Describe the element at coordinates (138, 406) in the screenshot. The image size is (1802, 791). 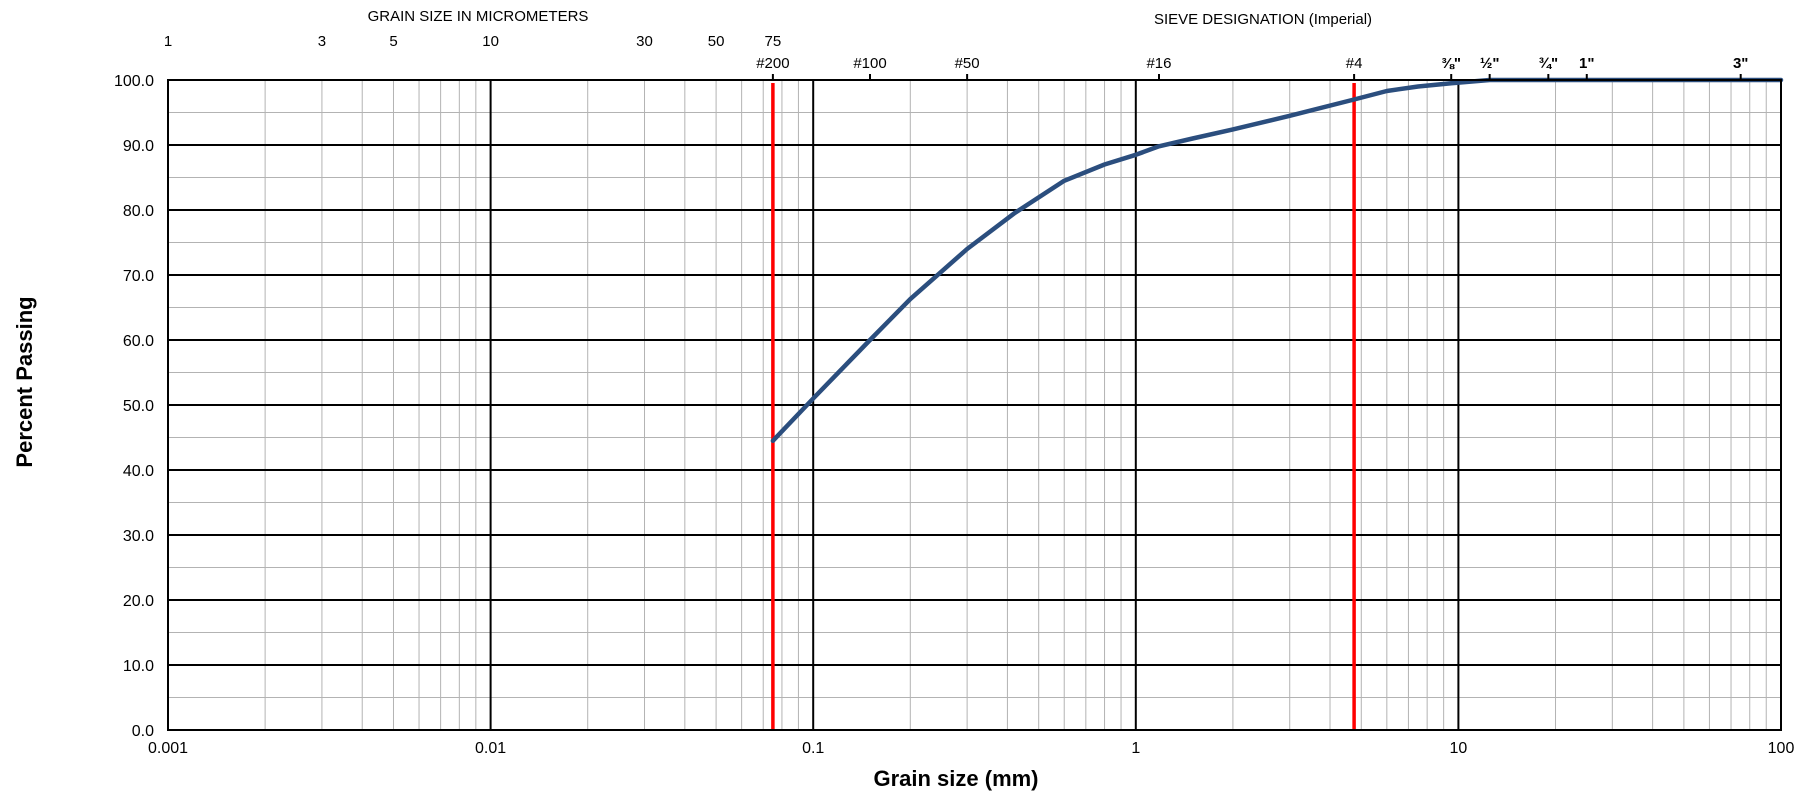
I see `y-tick-label: 50.0` at that location.